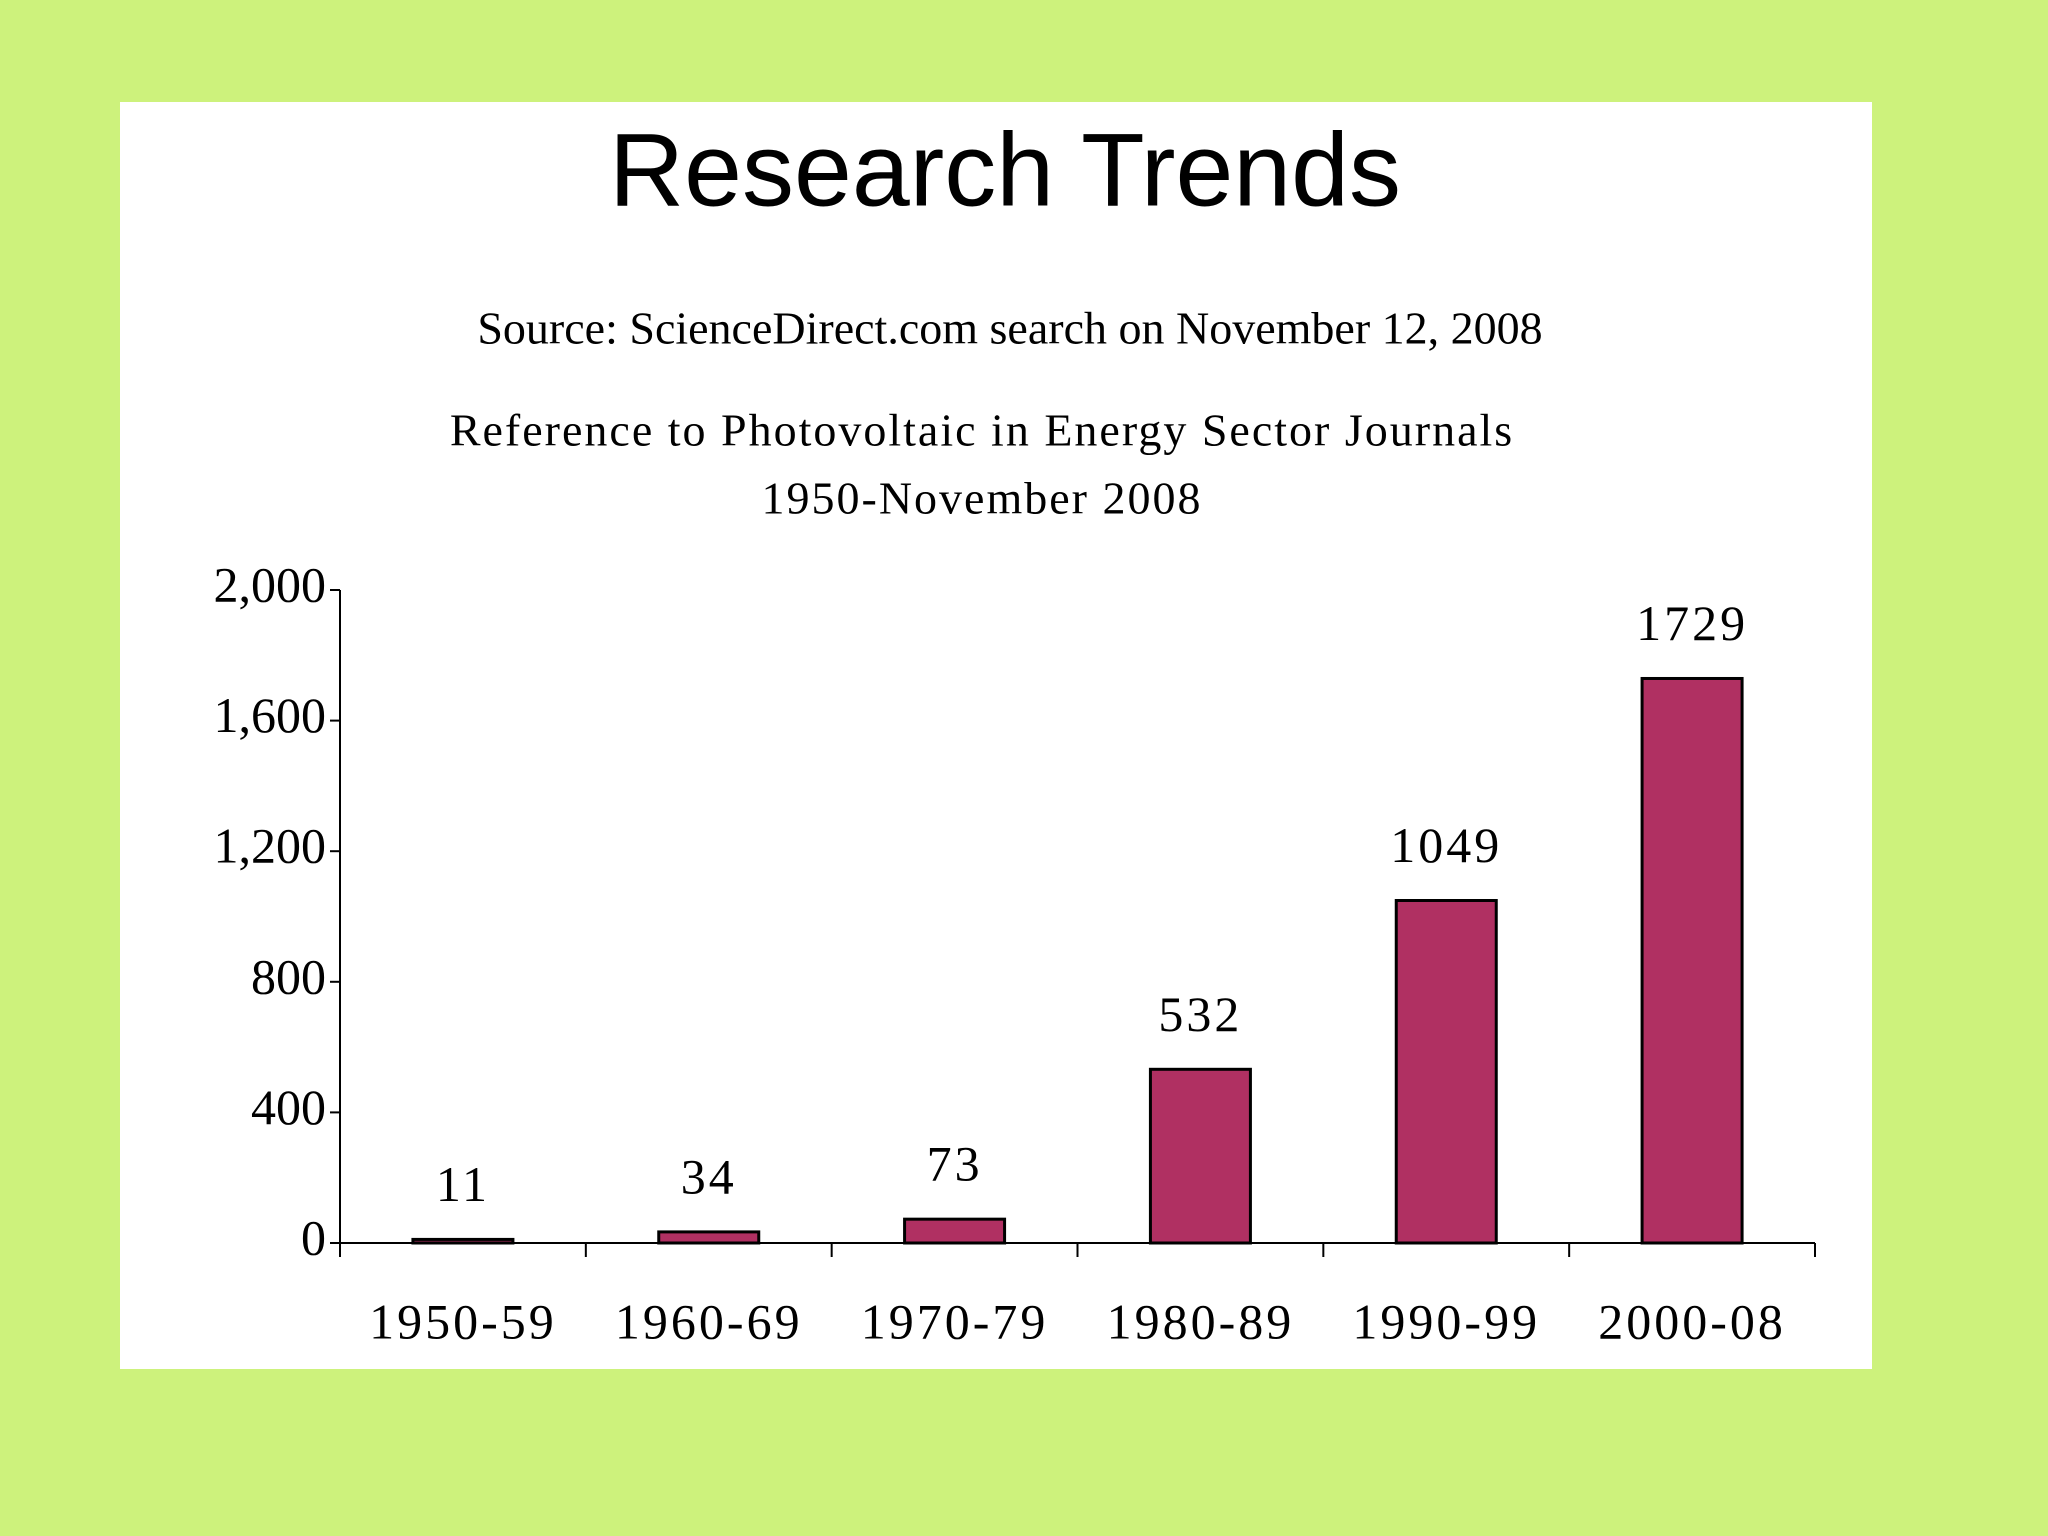 This screenshot has width=2048, height=1536. Describe the element at coordinates (288, 976) in the screenshot. I see `y-tick-label: 800` at that location.